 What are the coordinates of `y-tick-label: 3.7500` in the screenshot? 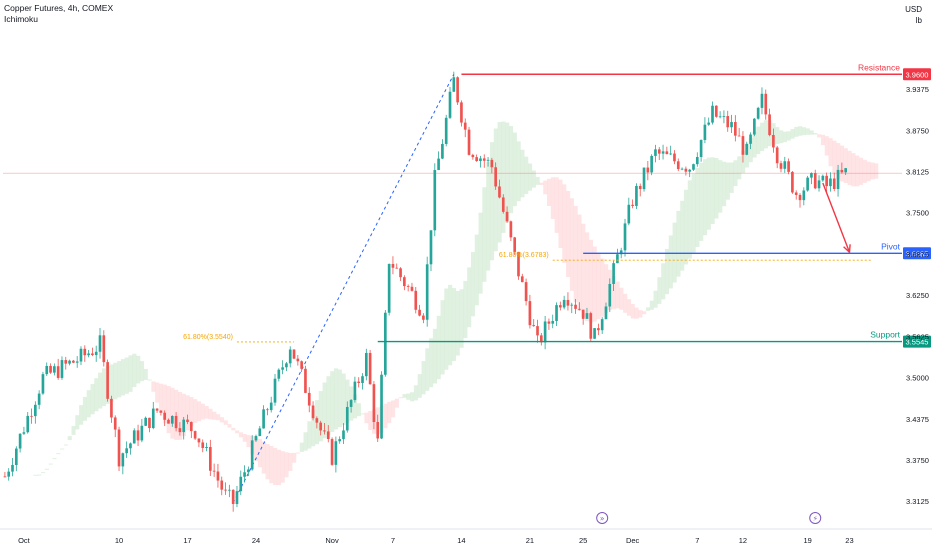 It's located at (917, 213).